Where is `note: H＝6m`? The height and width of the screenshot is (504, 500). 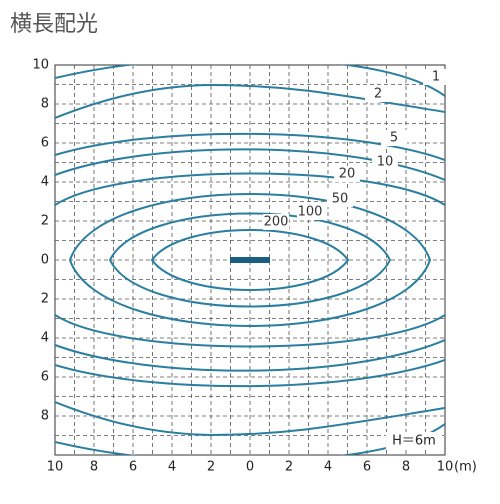 note: H＝6m is located at coordinates (414, 441).